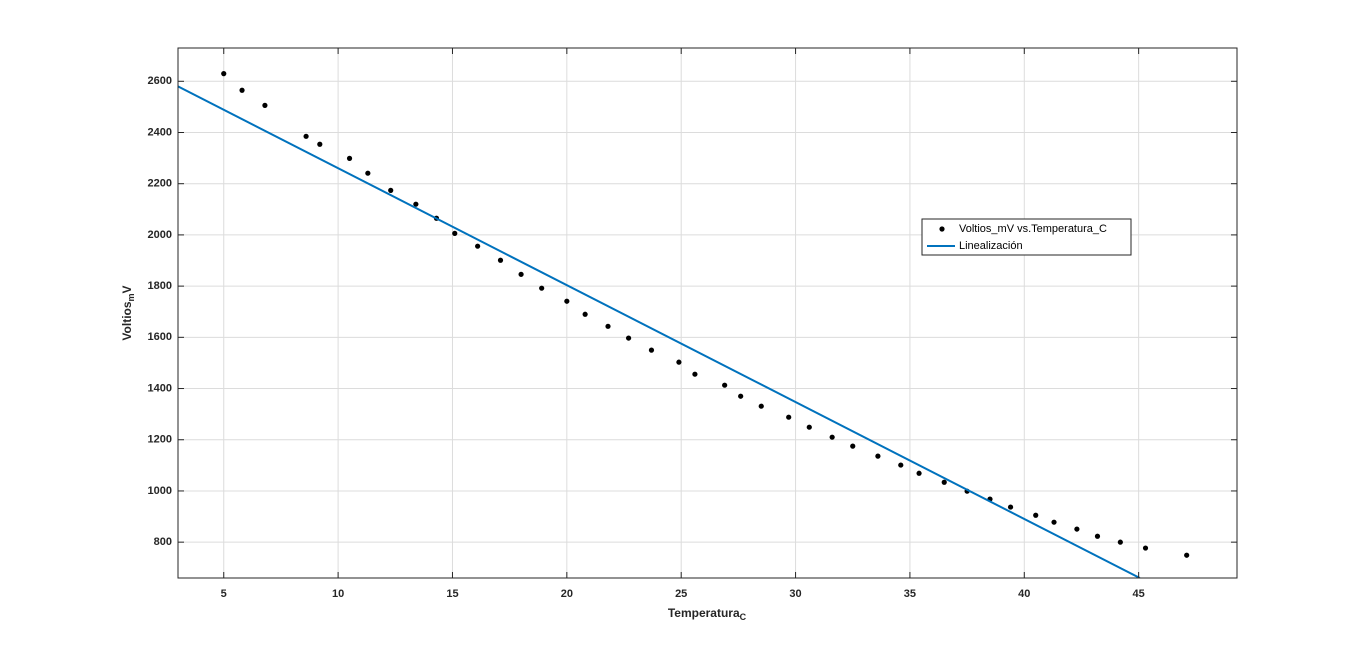  Describe the element at coordinates (1139, 594) in the screenshot. I see `x-tick-label: 45` at that location.